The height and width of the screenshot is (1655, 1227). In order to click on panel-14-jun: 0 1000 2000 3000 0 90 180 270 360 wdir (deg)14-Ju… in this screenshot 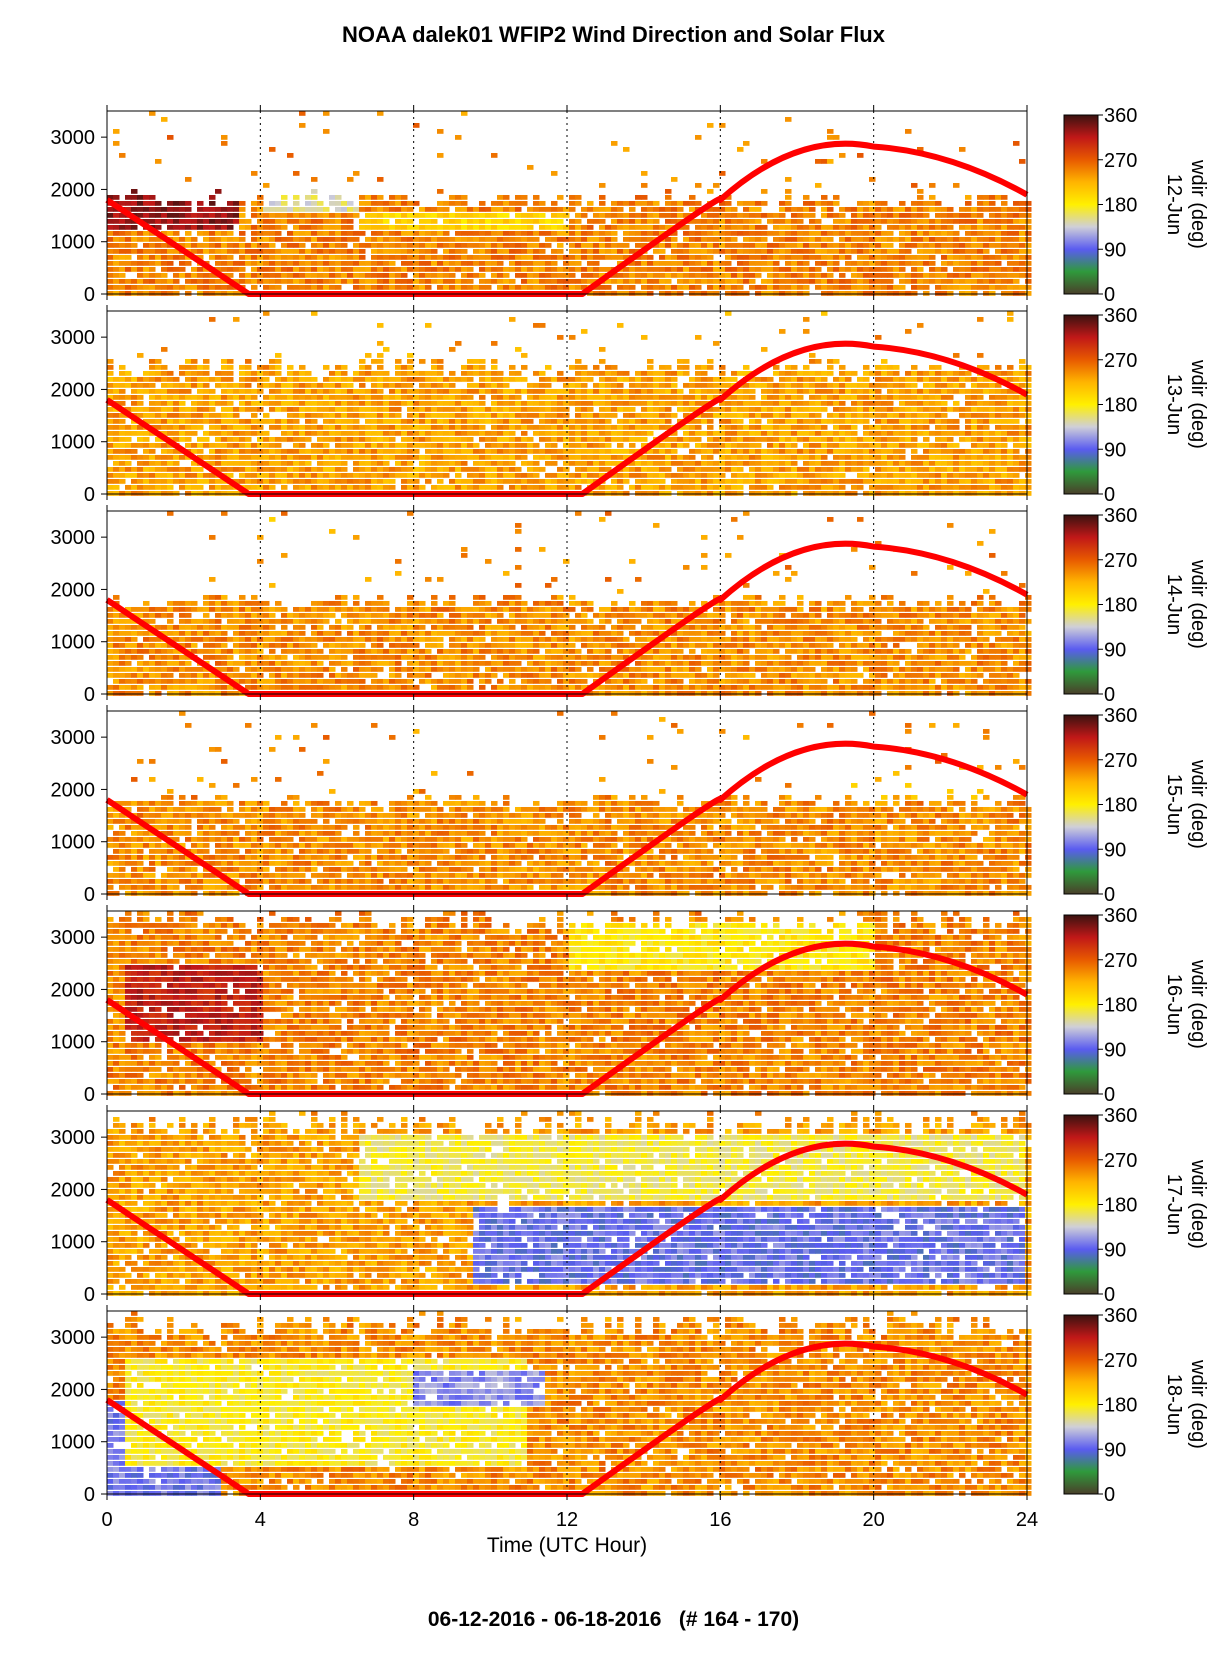, I will do `click(630, 605)`.